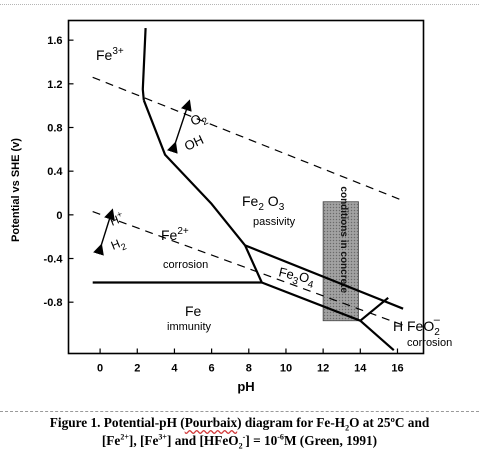 The width and height of the screenshot is (479, 467). Describe the element at coordinates (174, 369) in the screenshot. I see `x-tick-label: 4` at that location.